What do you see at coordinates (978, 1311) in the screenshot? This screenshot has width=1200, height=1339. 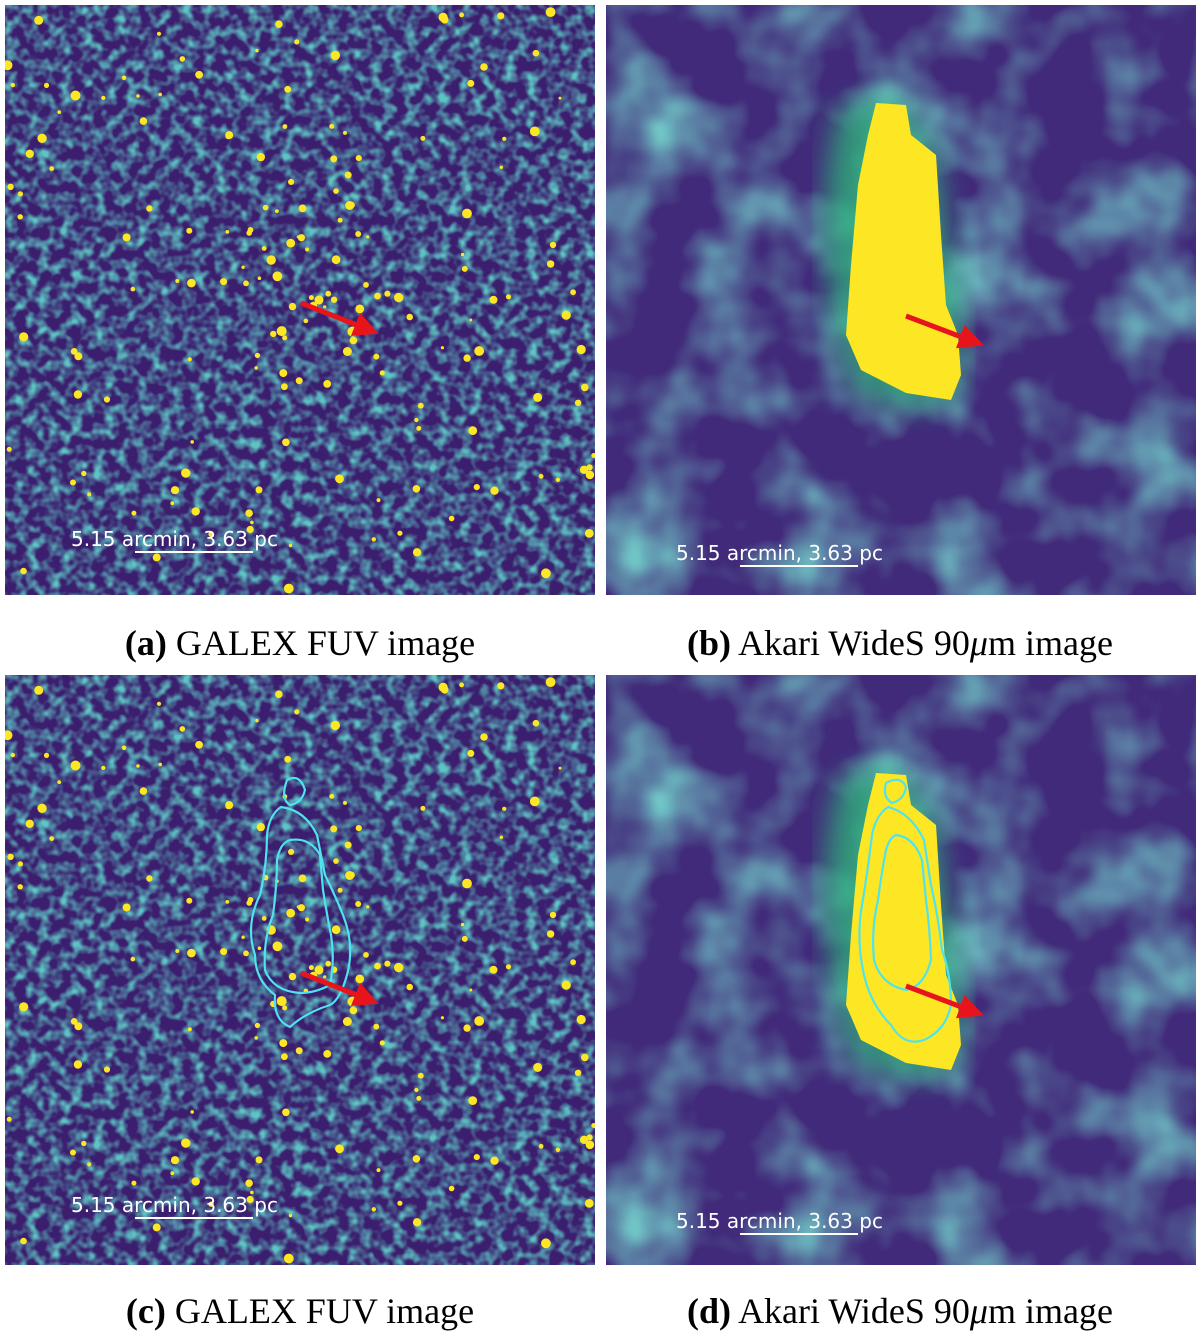 I see `caption-mu: μ` at bounding box center [978, 1311].